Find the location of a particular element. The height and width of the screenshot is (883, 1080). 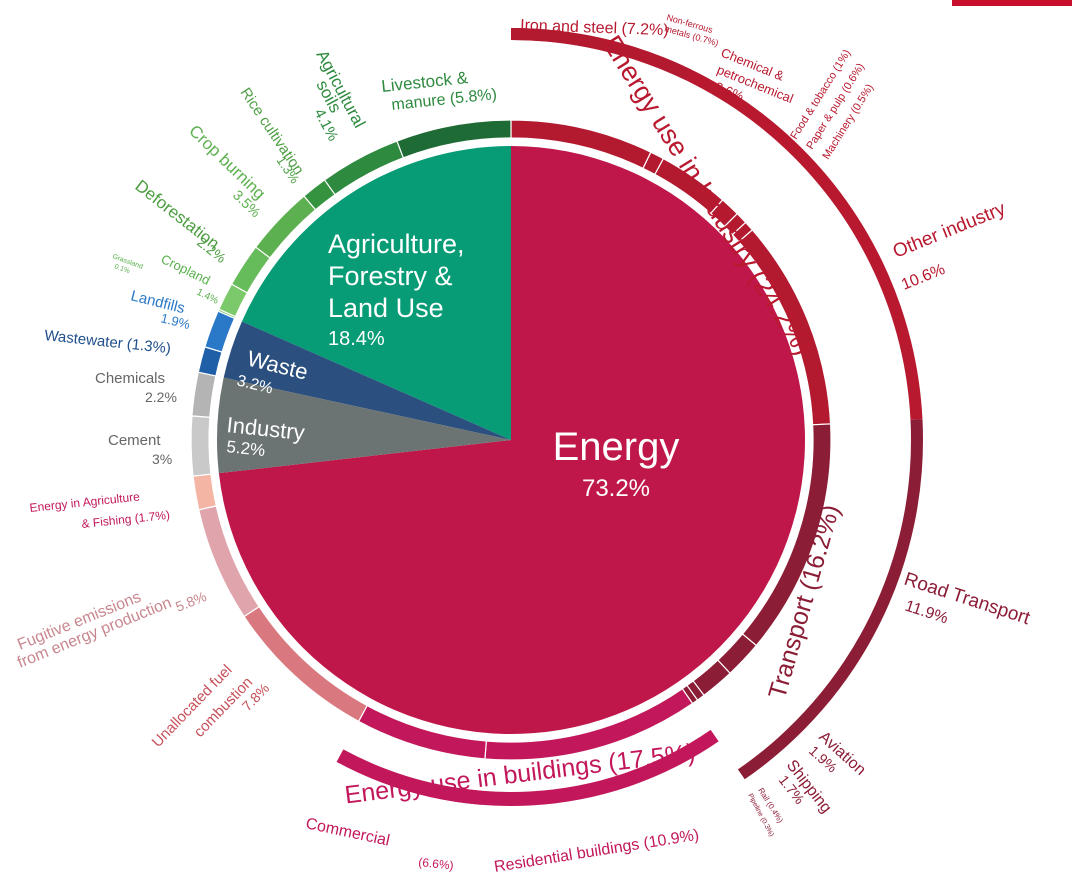

ring-segment-landfills is located at coordinates (220, 331).